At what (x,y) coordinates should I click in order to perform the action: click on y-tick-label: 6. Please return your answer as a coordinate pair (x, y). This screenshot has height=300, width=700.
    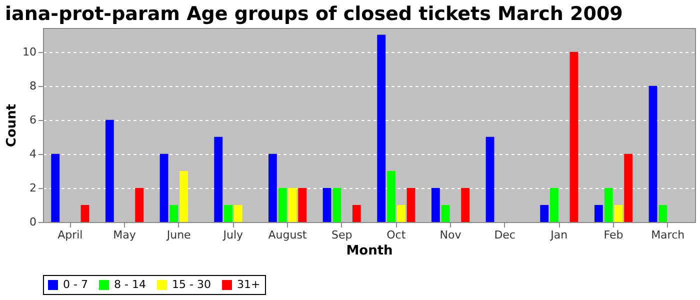
    Looking at the image, I should click on (33, 119).